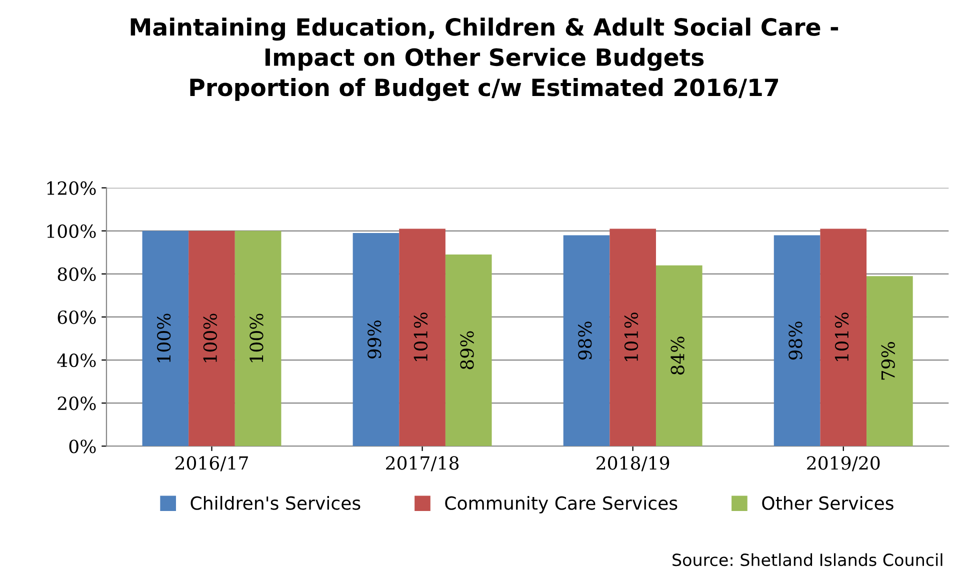 Image resolution: width=968 pixels, height=587 pixels. I want to click on data-label: 99%, so click(375, 339).